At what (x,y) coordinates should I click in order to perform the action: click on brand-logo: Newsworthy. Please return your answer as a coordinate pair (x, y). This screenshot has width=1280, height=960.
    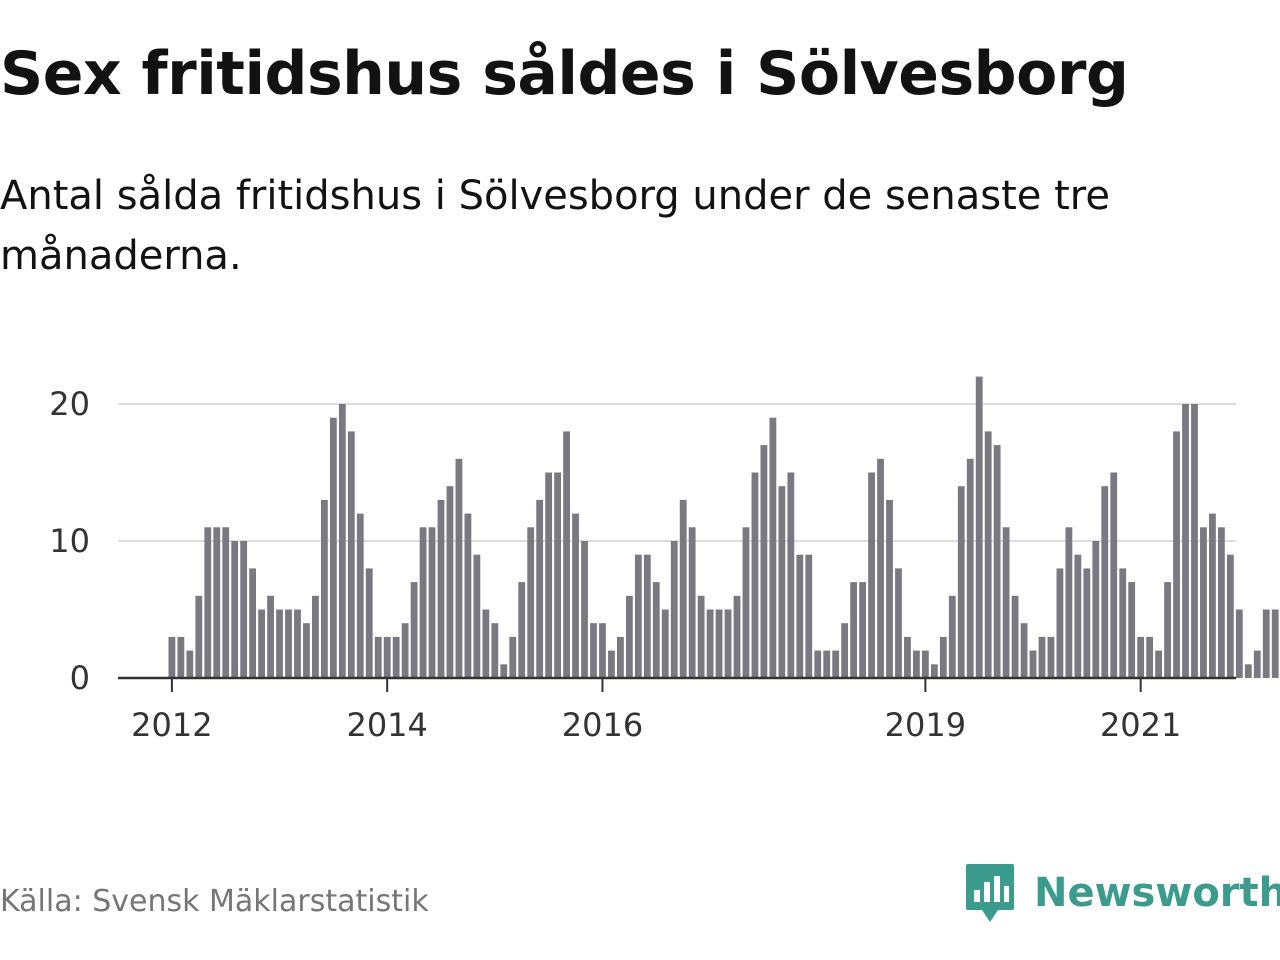
    Looking at the image, I should click on (1122, 893).